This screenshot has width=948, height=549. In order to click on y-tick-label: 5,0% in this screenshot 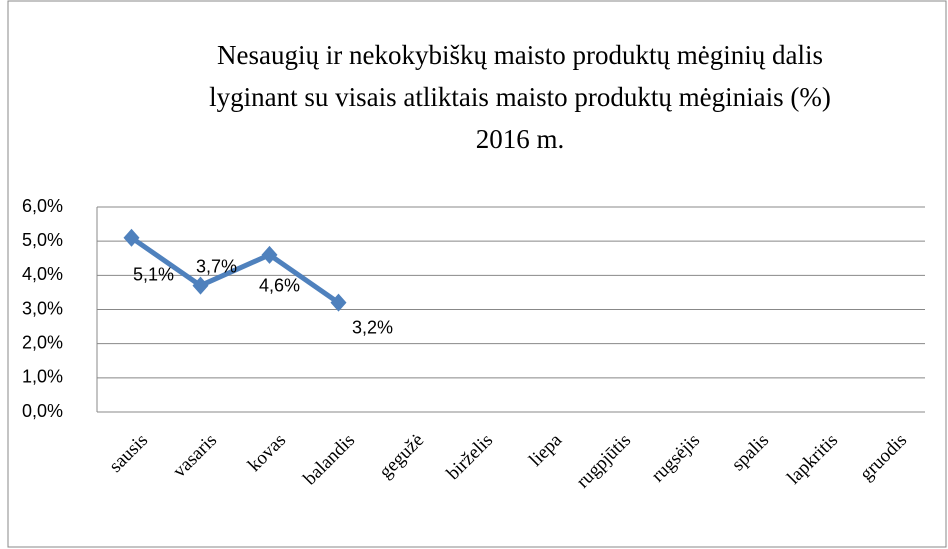, I will do `click(42, 240)`.